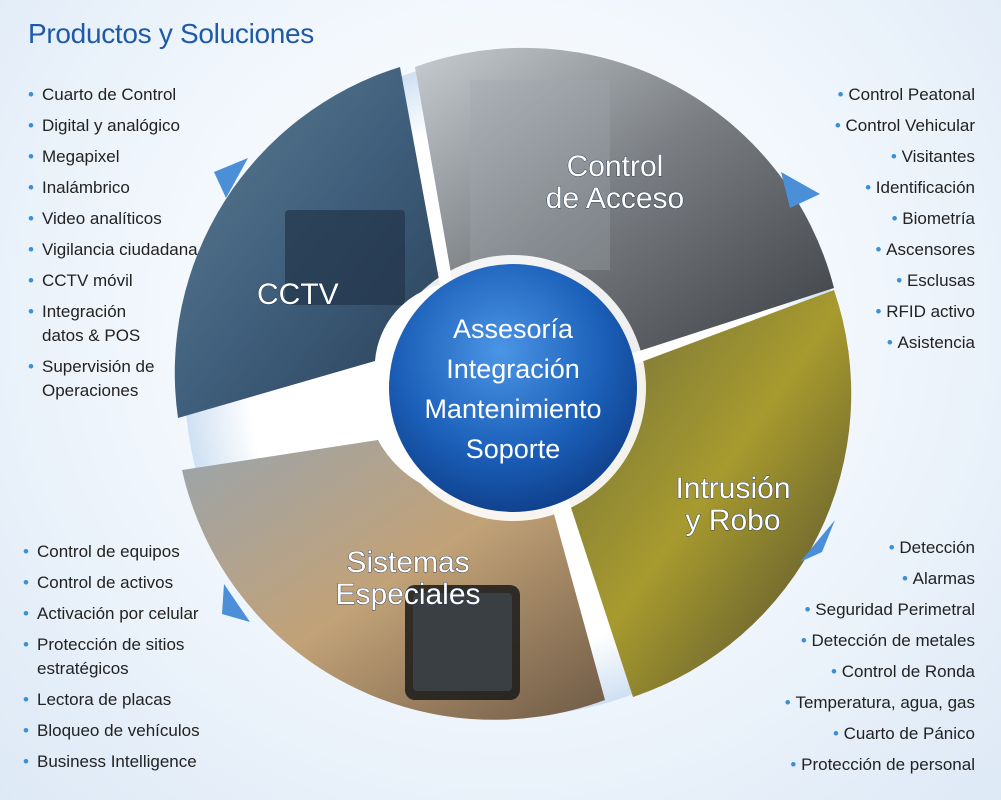 Image resolution: width=1001 pixels, height=800 pixels. What do you see at coordinates (870, 126) in the screenshot?
I see `access-feature-item: Control Vehicular` at bounding box center [870, 126].